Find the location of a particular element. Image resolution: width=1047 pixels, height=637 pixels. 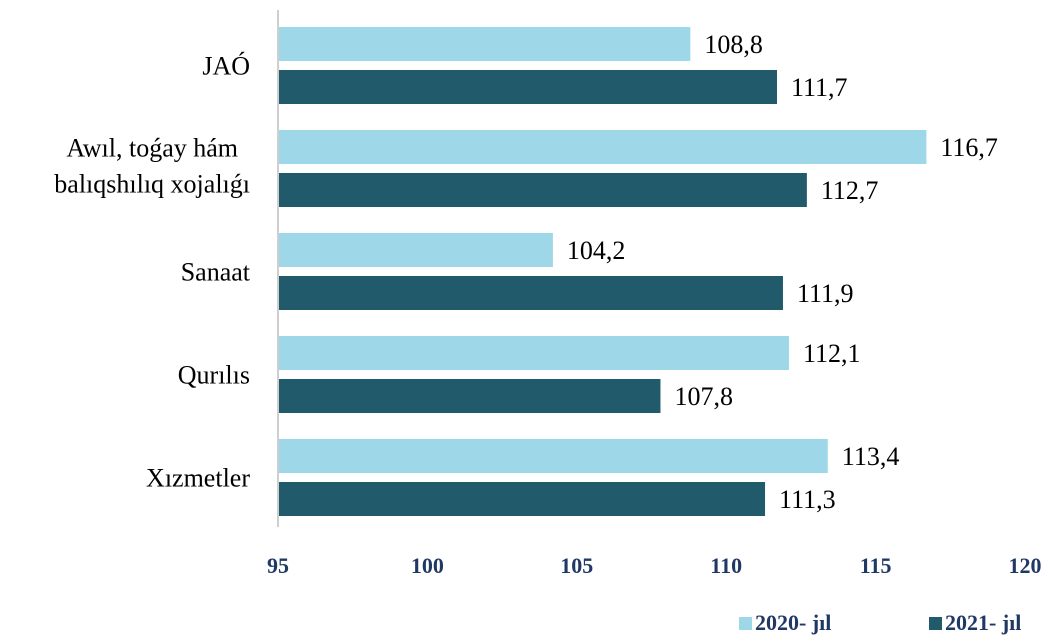

x-tick-label: 110 is located at coordinates (726, 565).